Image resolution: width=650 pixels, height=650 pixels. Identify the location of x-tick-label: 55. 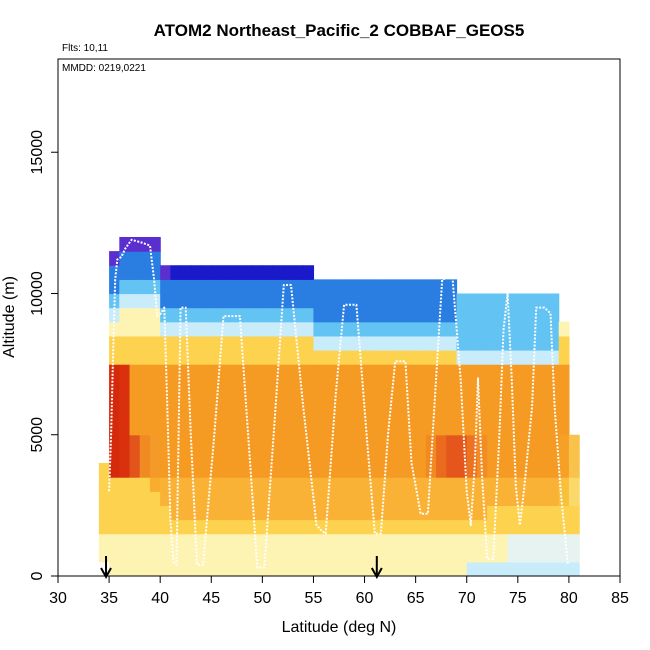
(314, 598).